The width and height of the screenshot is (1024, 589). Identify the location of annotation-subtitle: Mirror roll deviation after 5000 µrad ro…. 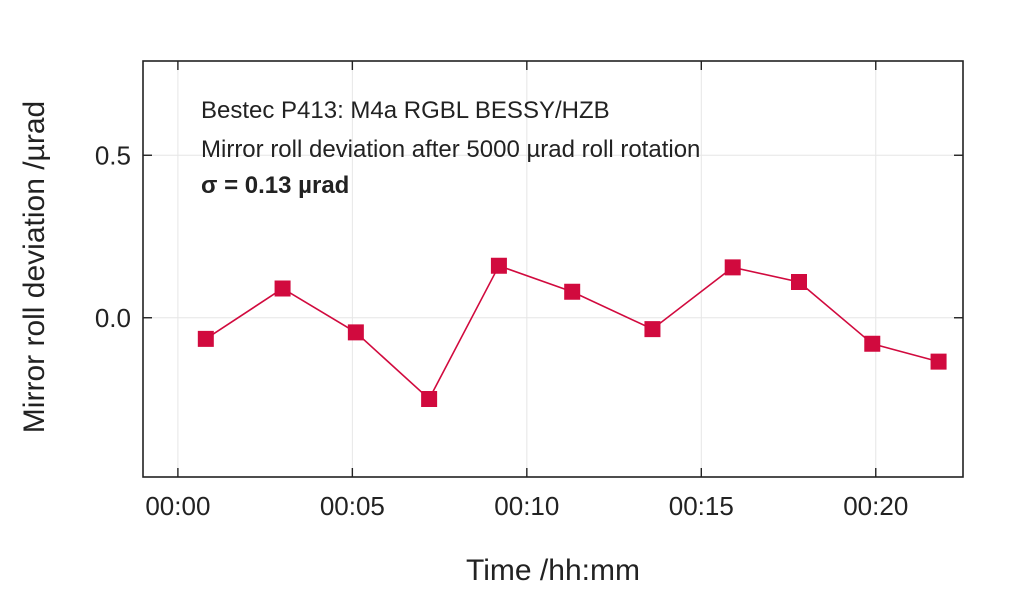
(450, 149).